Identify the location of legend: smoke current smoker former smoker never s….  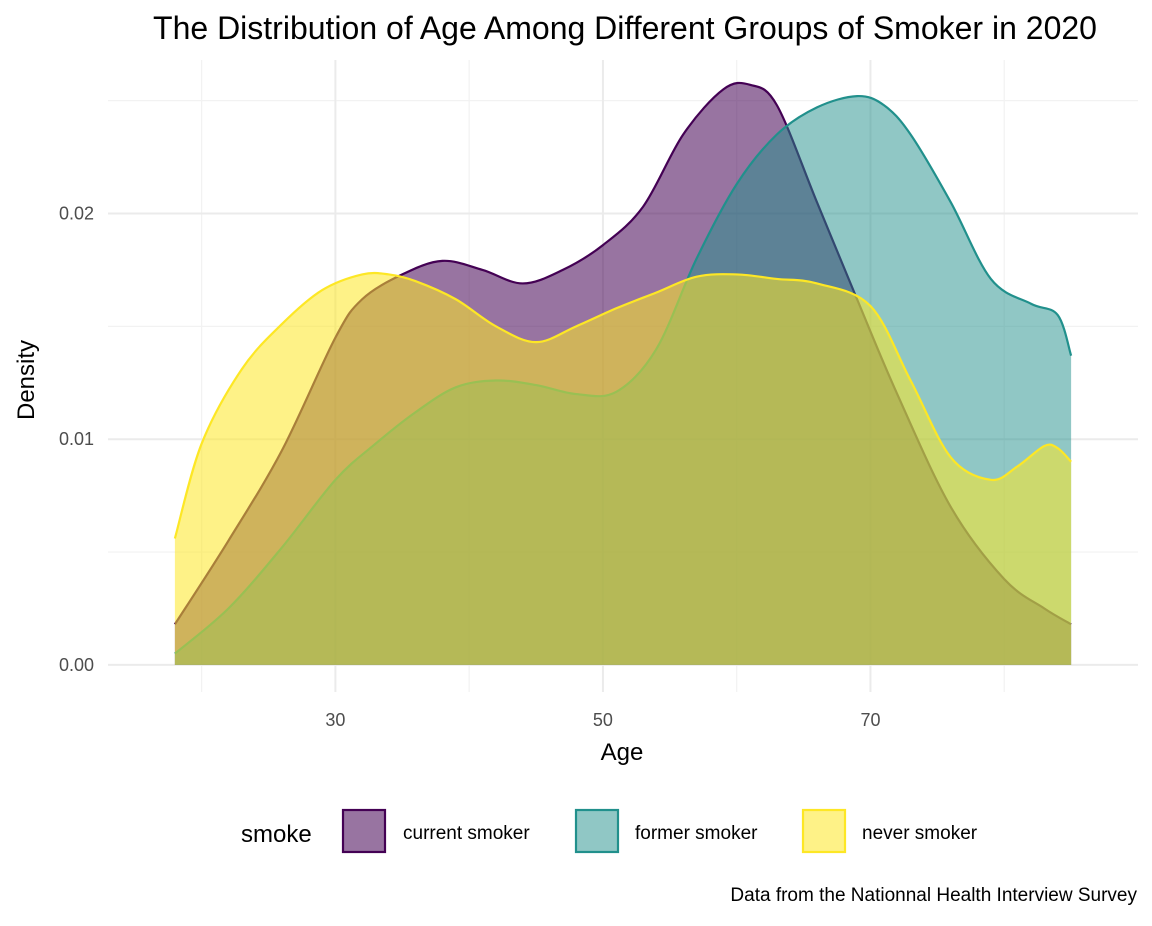
(609, 831).